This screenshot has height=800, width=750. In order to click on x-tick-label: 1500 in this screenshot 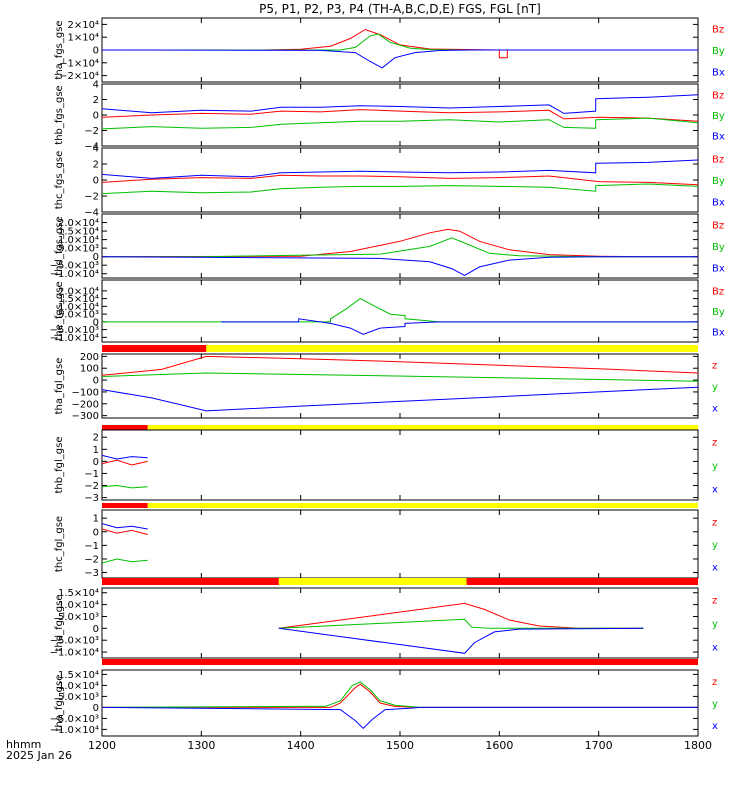, I will do `click(400, 745)`.